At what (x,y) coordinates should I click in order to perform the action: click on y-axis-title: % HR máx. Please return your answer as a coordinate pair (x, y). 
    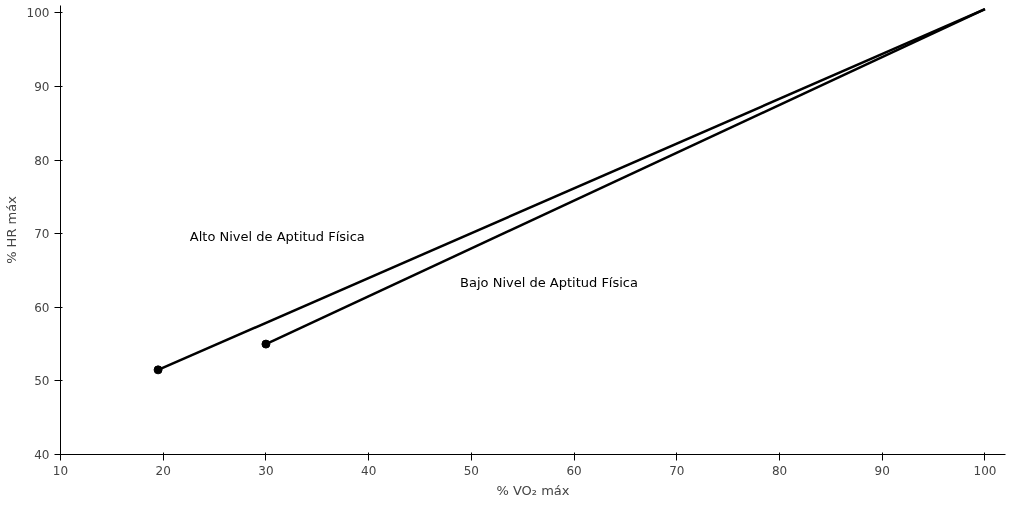
    Looking at the image, I should click on (11, 229).